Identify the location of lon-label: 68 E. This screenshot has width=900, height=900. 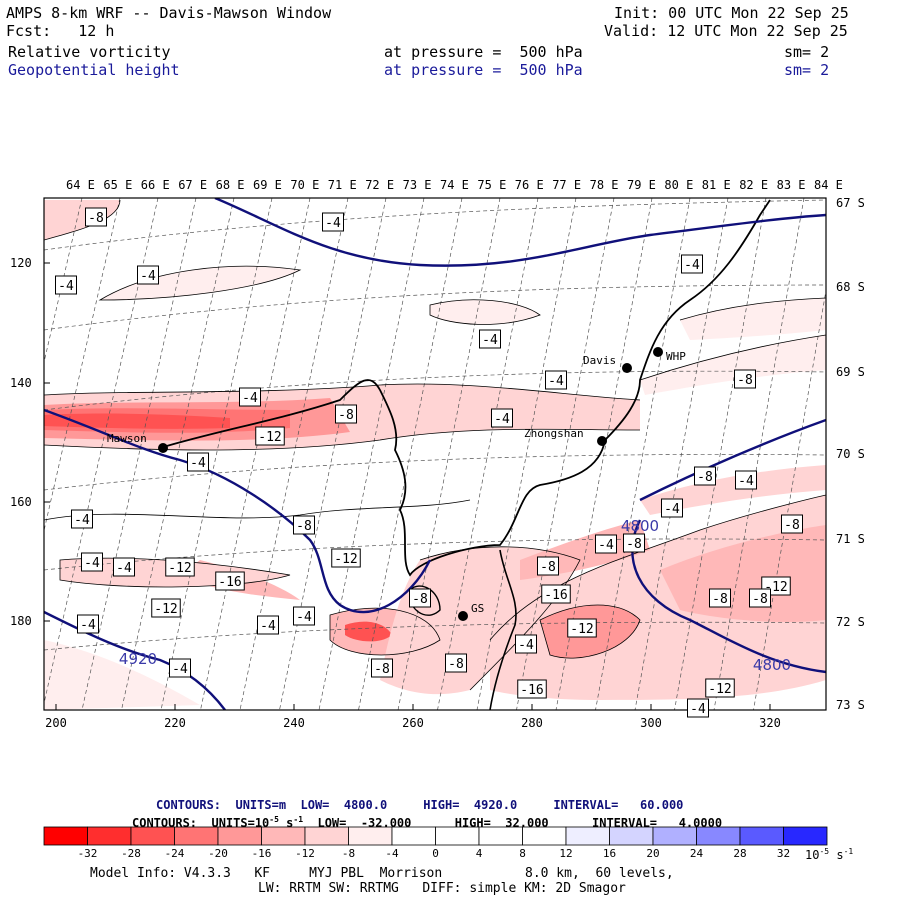
(230, 185).